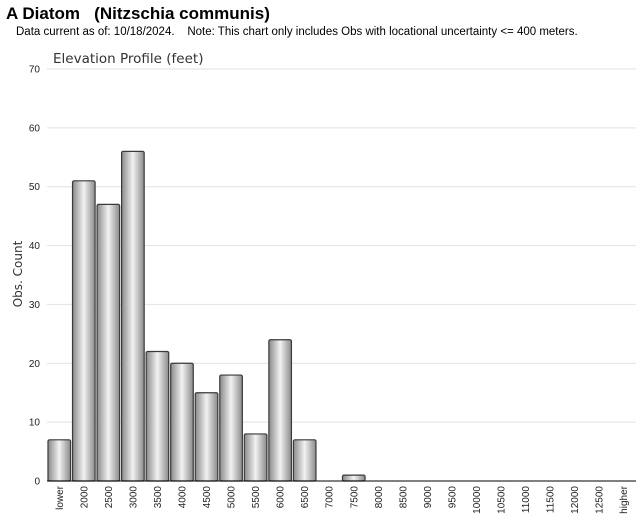 This screenshot has width=640, height=523. Describe the element at coordinates (138, 13) in the screenshot. I see `chart-title: A Diatom (Nitzschia communis)` at that location.